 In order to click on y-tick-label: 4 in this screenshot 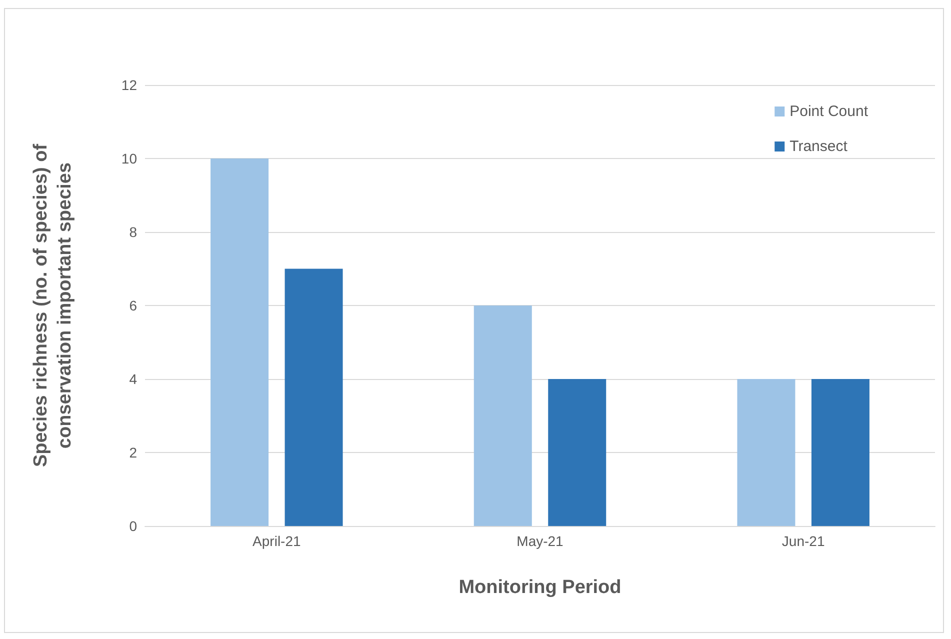, I will do `click(133, 379)`.